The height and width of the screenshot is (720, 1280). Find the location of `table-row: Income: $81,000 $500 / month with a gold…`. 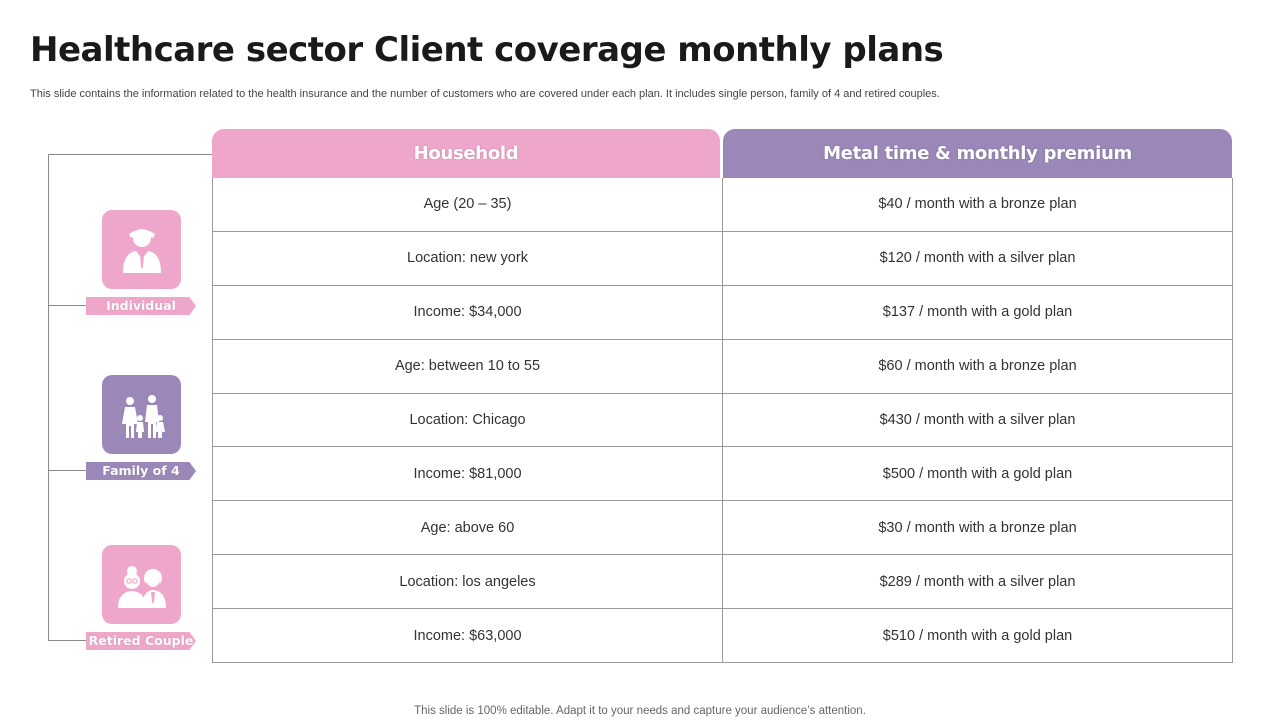

table-row: Income: $81,000 $500 / month with a gold… is located at coordinates (722, 474).